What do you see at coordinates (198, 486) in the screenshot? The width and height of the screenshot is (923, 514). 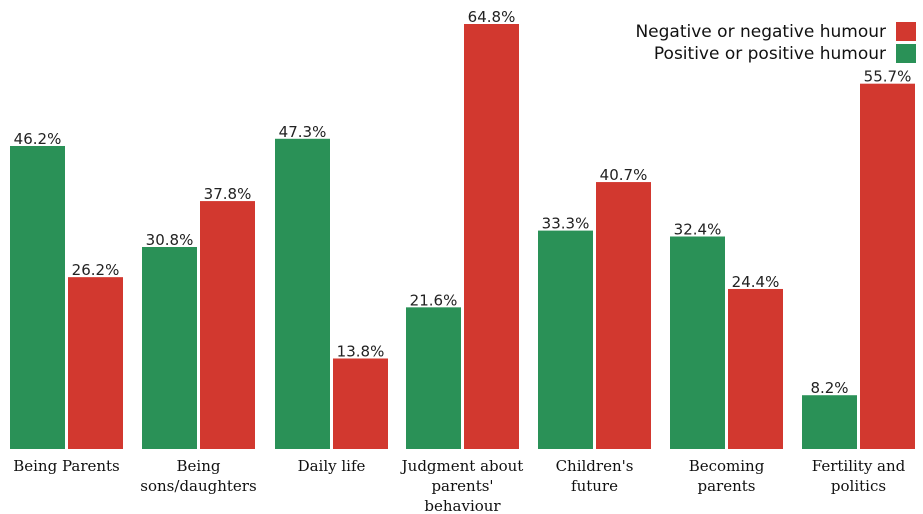 I see `category-label-line: sons/daughters` at bounding box center [198, 486].